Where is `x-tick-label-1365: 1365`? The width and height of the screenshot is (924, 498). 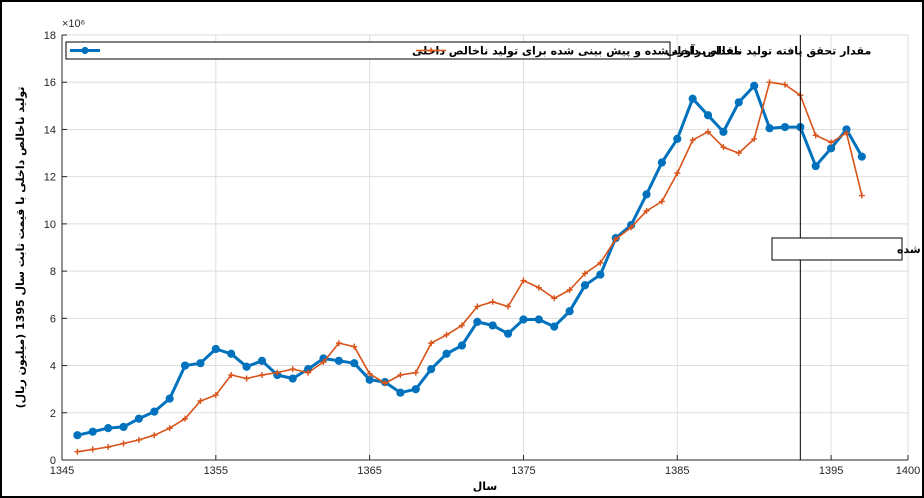 x-tick-label-1365: 1365 is located at coordinates (369, 471).